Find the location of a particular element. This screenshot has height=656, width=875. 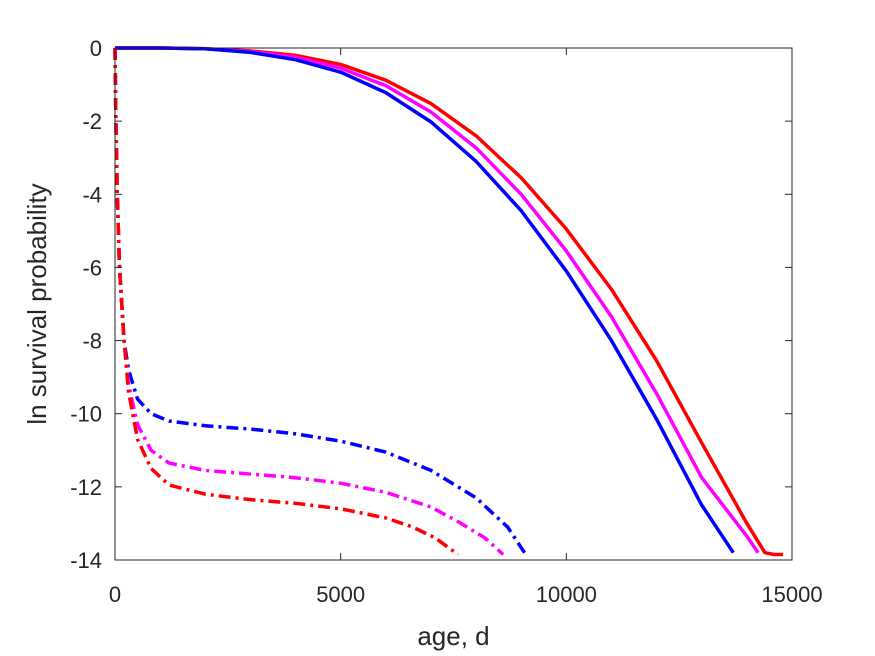

y-tick-label-7: -14 is located at coordinates (86, 560).